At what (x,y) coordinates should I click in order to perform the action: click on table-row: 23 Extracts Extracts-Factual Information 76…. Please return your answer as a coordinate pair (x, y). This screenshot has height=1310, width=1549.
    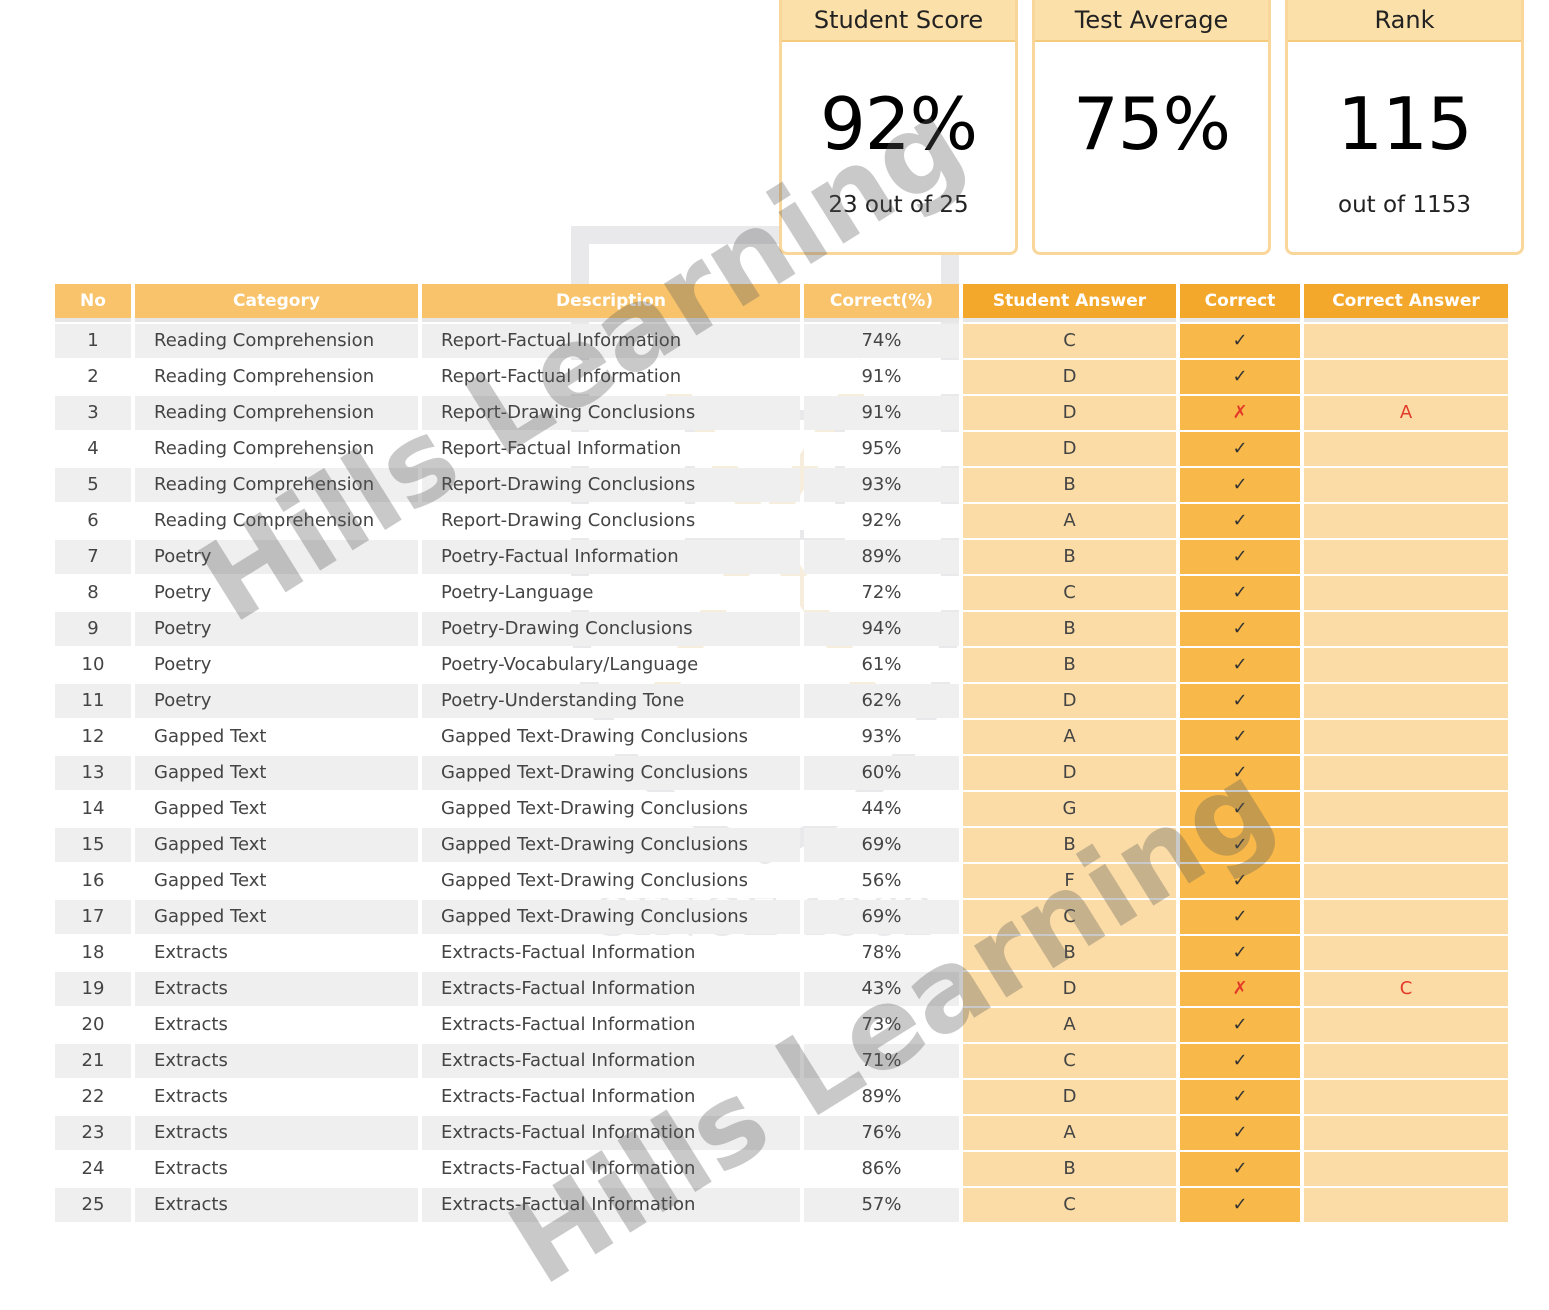
    Looking at the image, I should click on (781, 1133).